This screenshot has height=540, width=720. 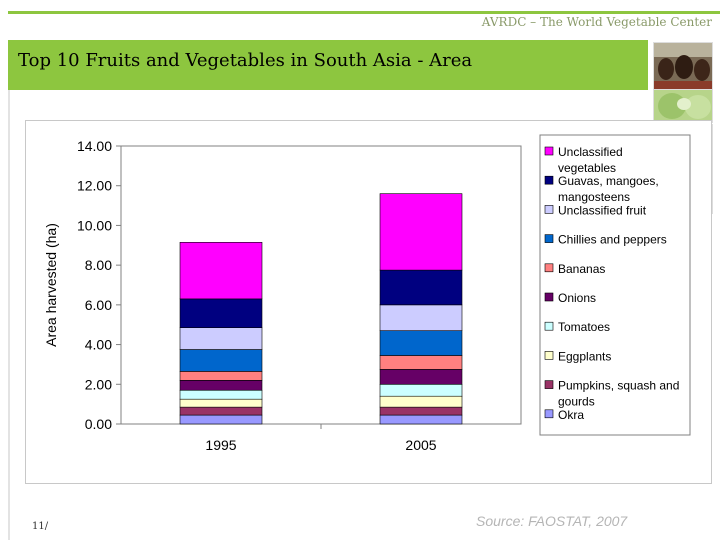 I want to click on legend-label: Eggplants, so click(x=584, y=356).